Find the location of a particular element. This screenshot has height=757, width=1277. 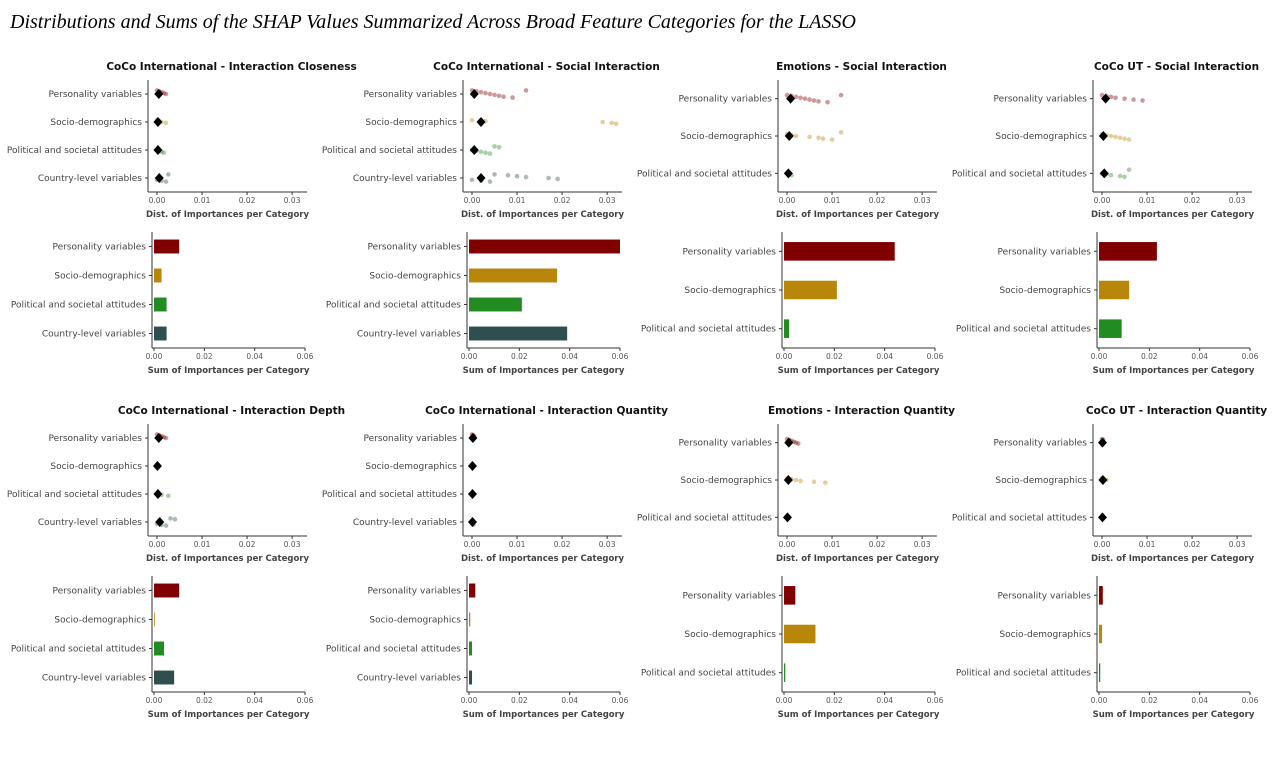

x-axis-label: Dist. of Importances per Category is located at coordinates (858, 215).